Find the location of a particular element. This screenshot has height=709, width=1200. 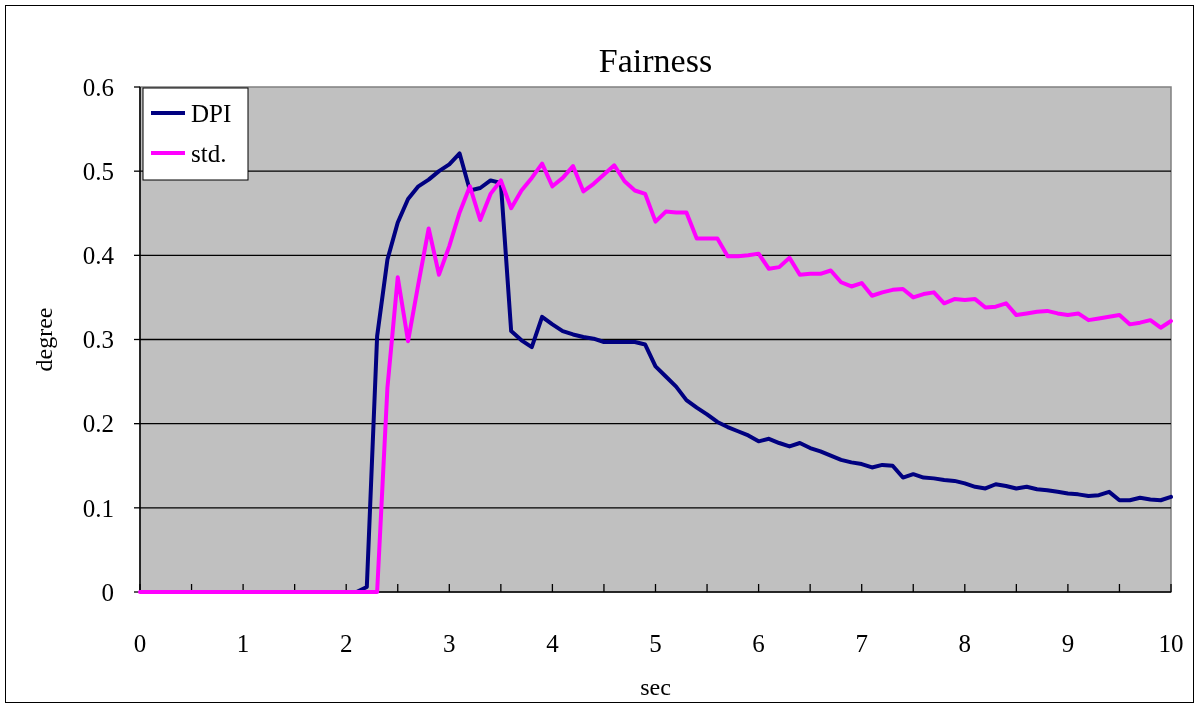

x-tick-label: 1 is located at coordinates (243, 643).